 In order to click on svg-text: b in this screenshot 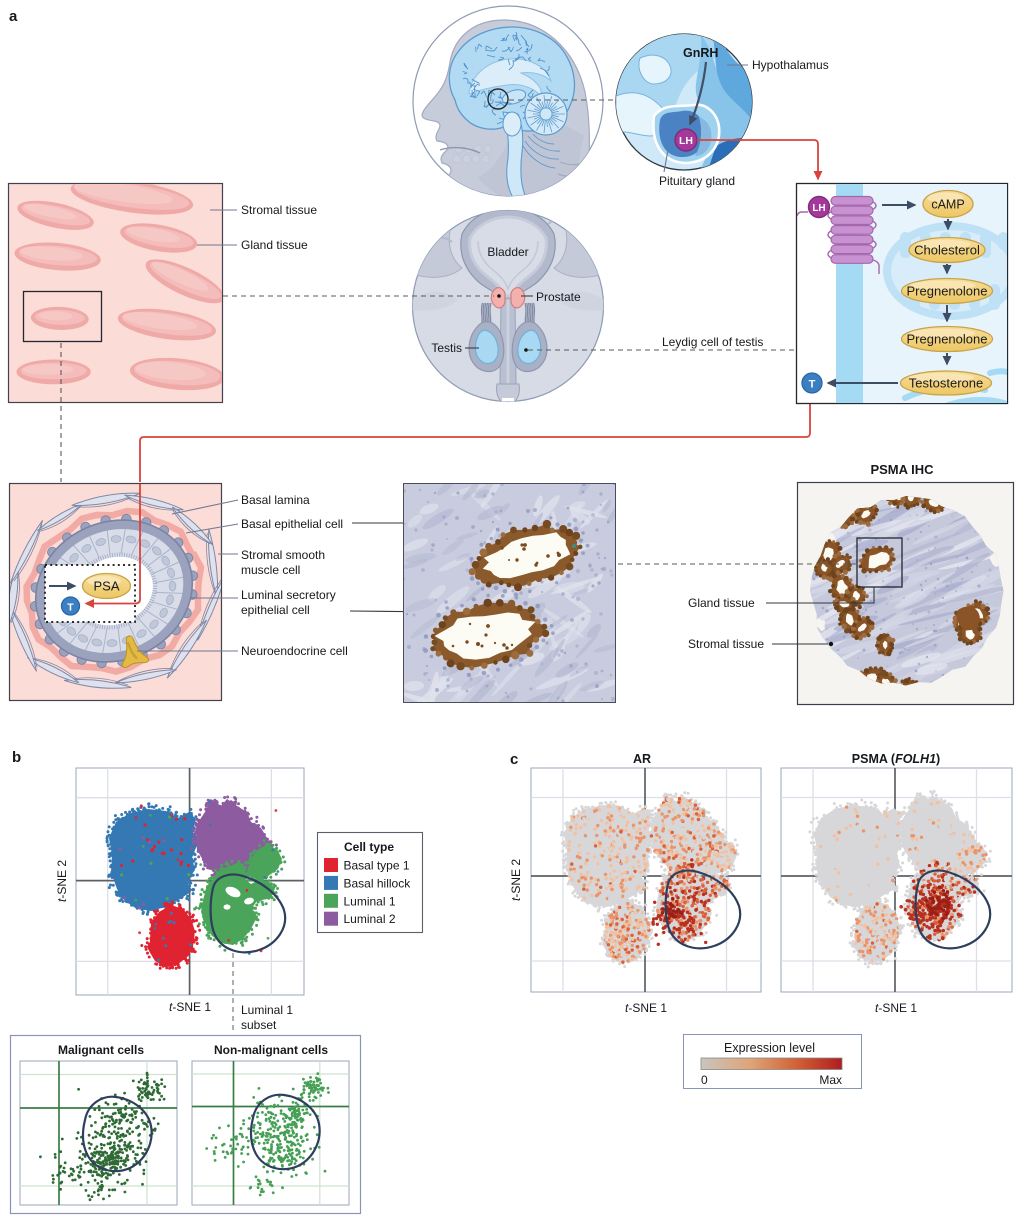, I will do `click(16, 757)`.